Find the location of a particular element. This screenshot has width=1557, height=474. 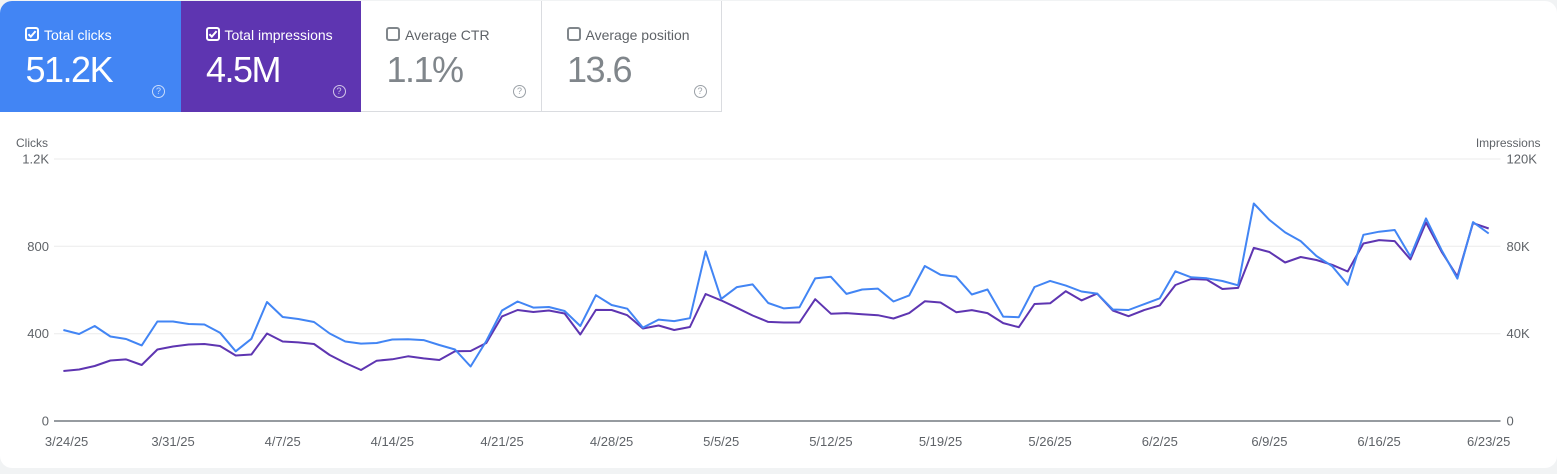

svg-text: 400 is located at coordinates (38, 333).